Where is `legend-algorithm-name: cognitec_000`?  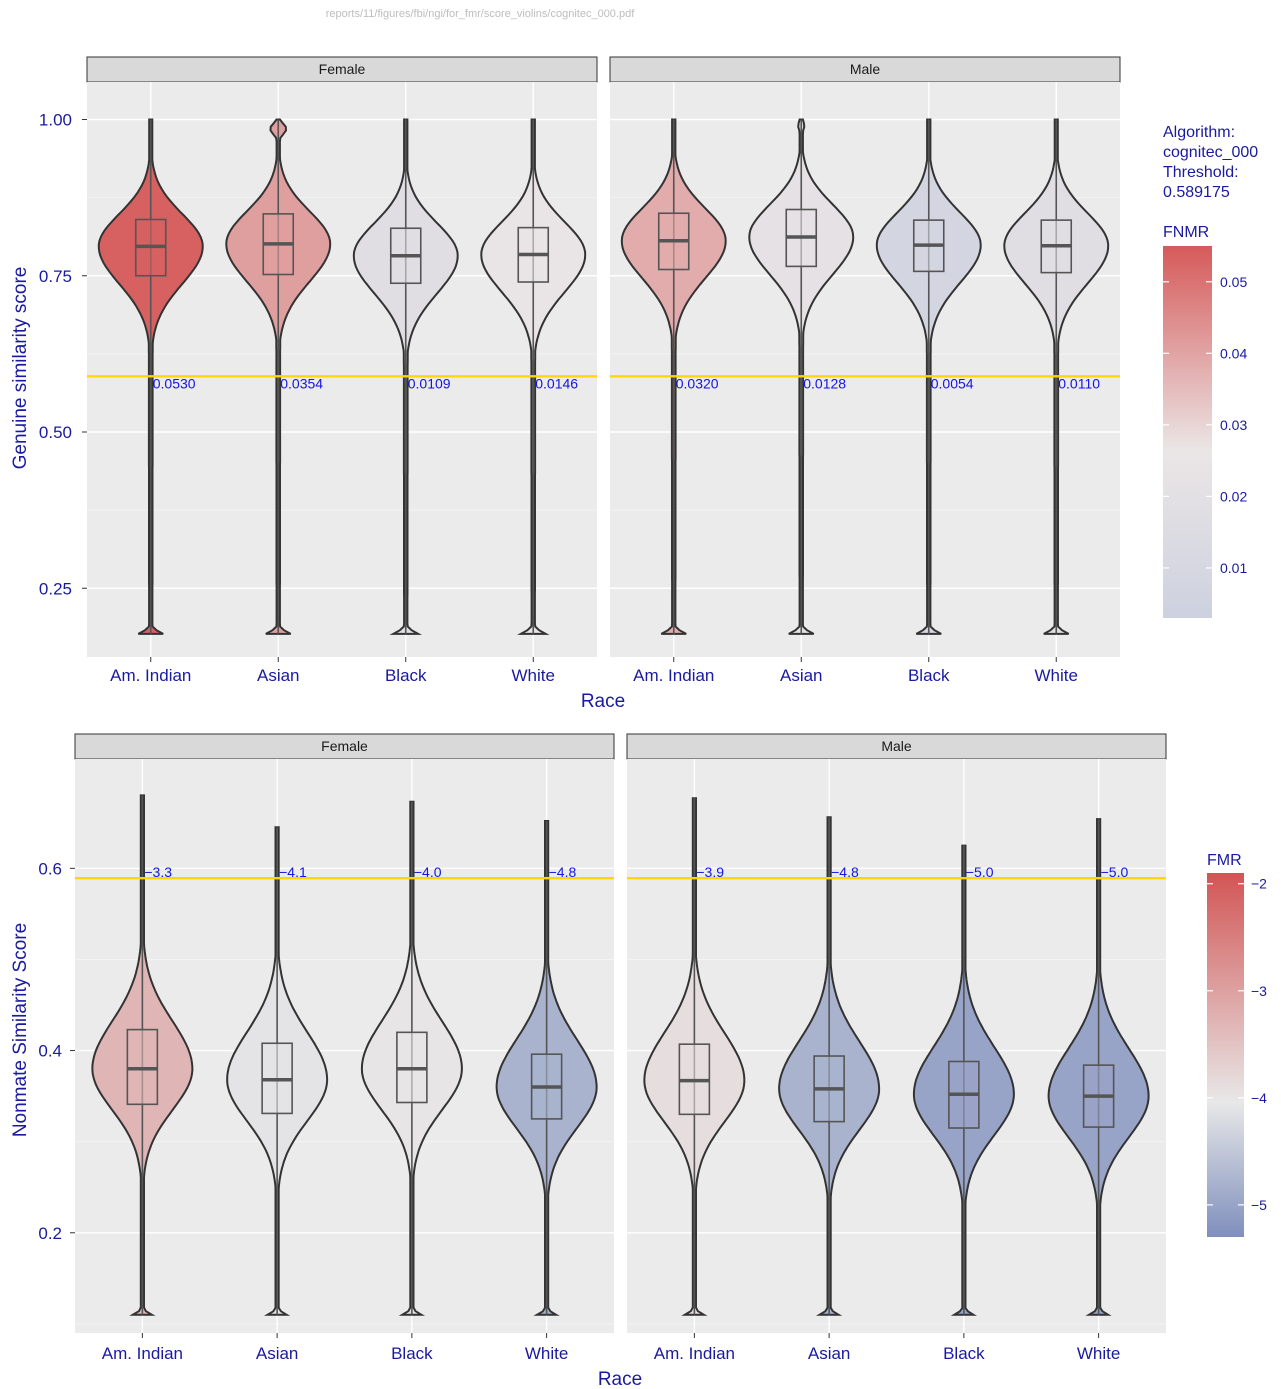 legend-algorithm-name: cognitec_000 is located at coordinates (1210, 152).